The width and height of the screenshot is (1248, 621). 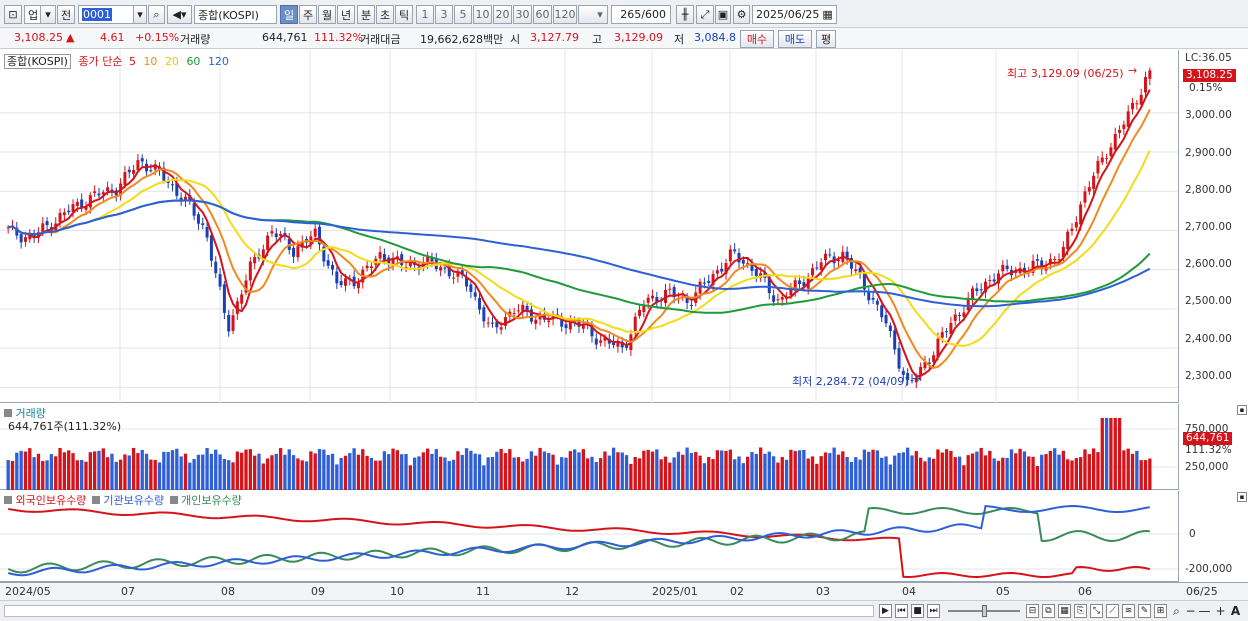 I want to click on minus-icon: —, so click(x=1204, y=611).